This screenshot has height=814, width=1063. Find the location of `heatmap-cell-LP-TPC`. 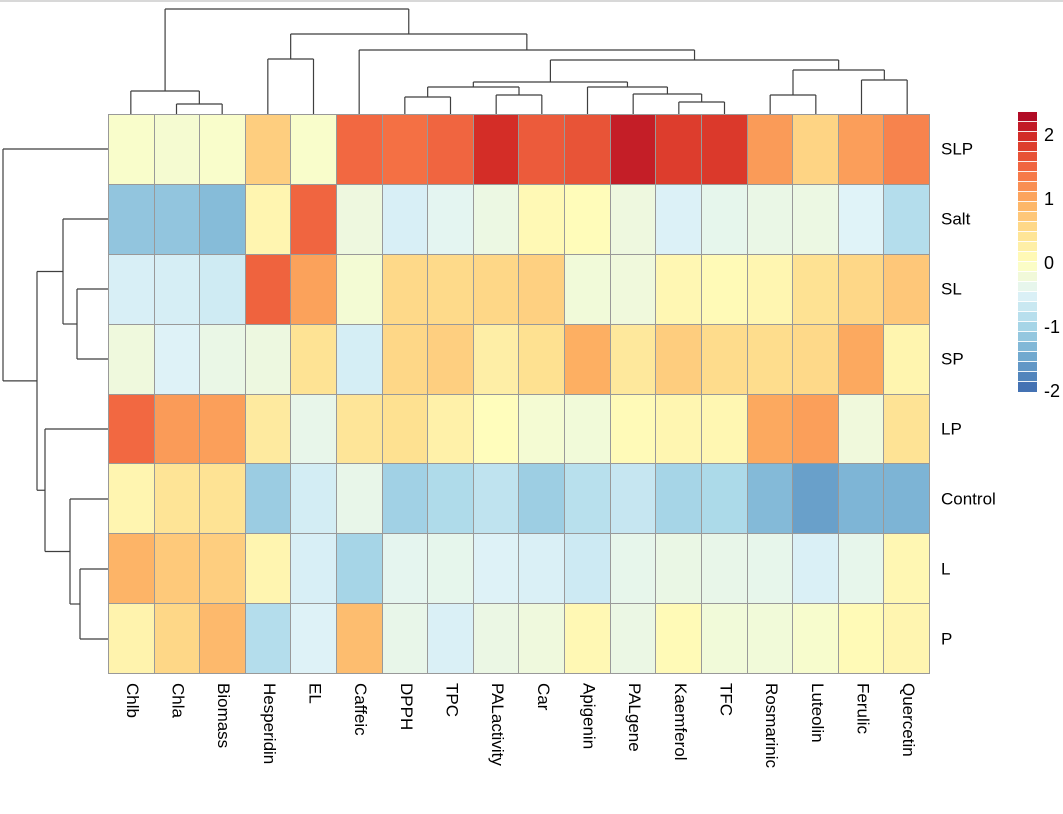

heatmap-cell-LP-TPC is located at coordinates (450, 429).